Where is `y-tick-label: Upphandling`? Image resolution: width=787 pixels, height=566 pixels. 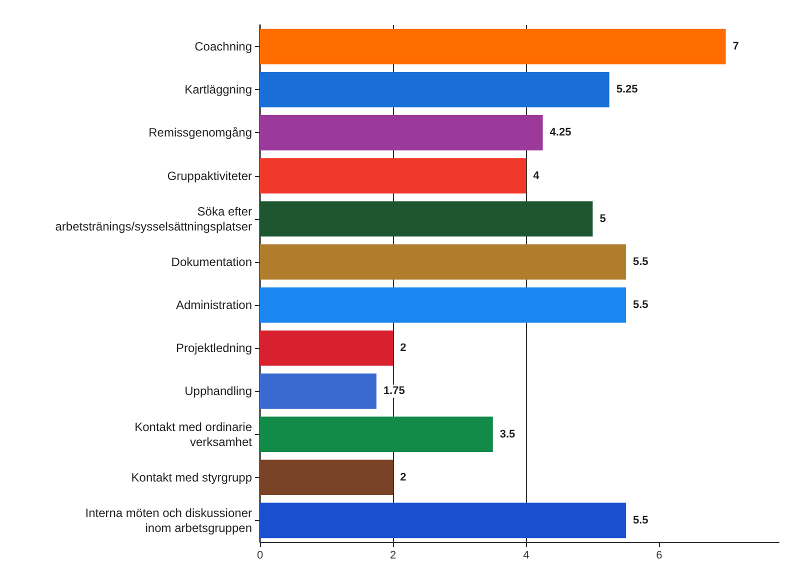
y-tick-label: Upphandling is located at coordinates (218, 391).